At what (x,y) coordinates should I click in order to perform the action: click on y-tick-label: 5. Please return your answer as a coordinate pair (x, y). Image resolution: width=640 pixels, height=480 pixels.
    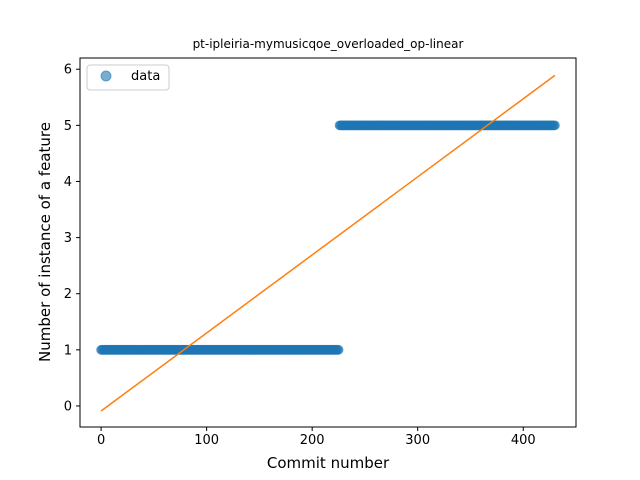
    Looking at the image, I should click on (68, 126).